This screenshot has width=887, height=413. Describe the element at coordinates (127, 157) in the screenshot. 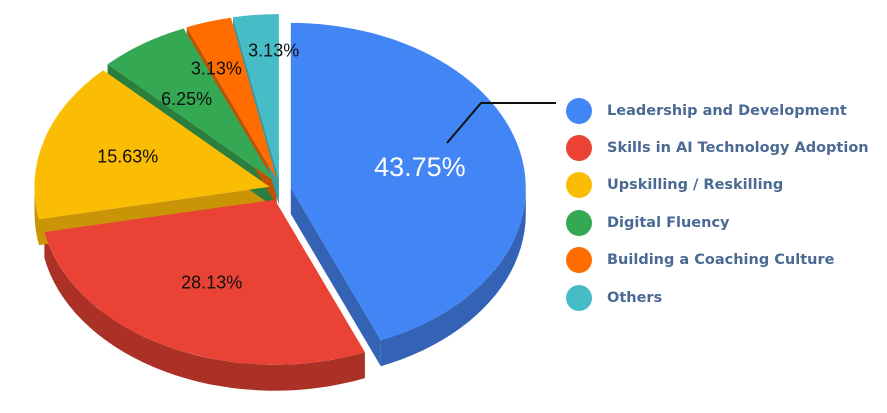

I see `slice-upskilling-value-label: 15.63%` at that location.